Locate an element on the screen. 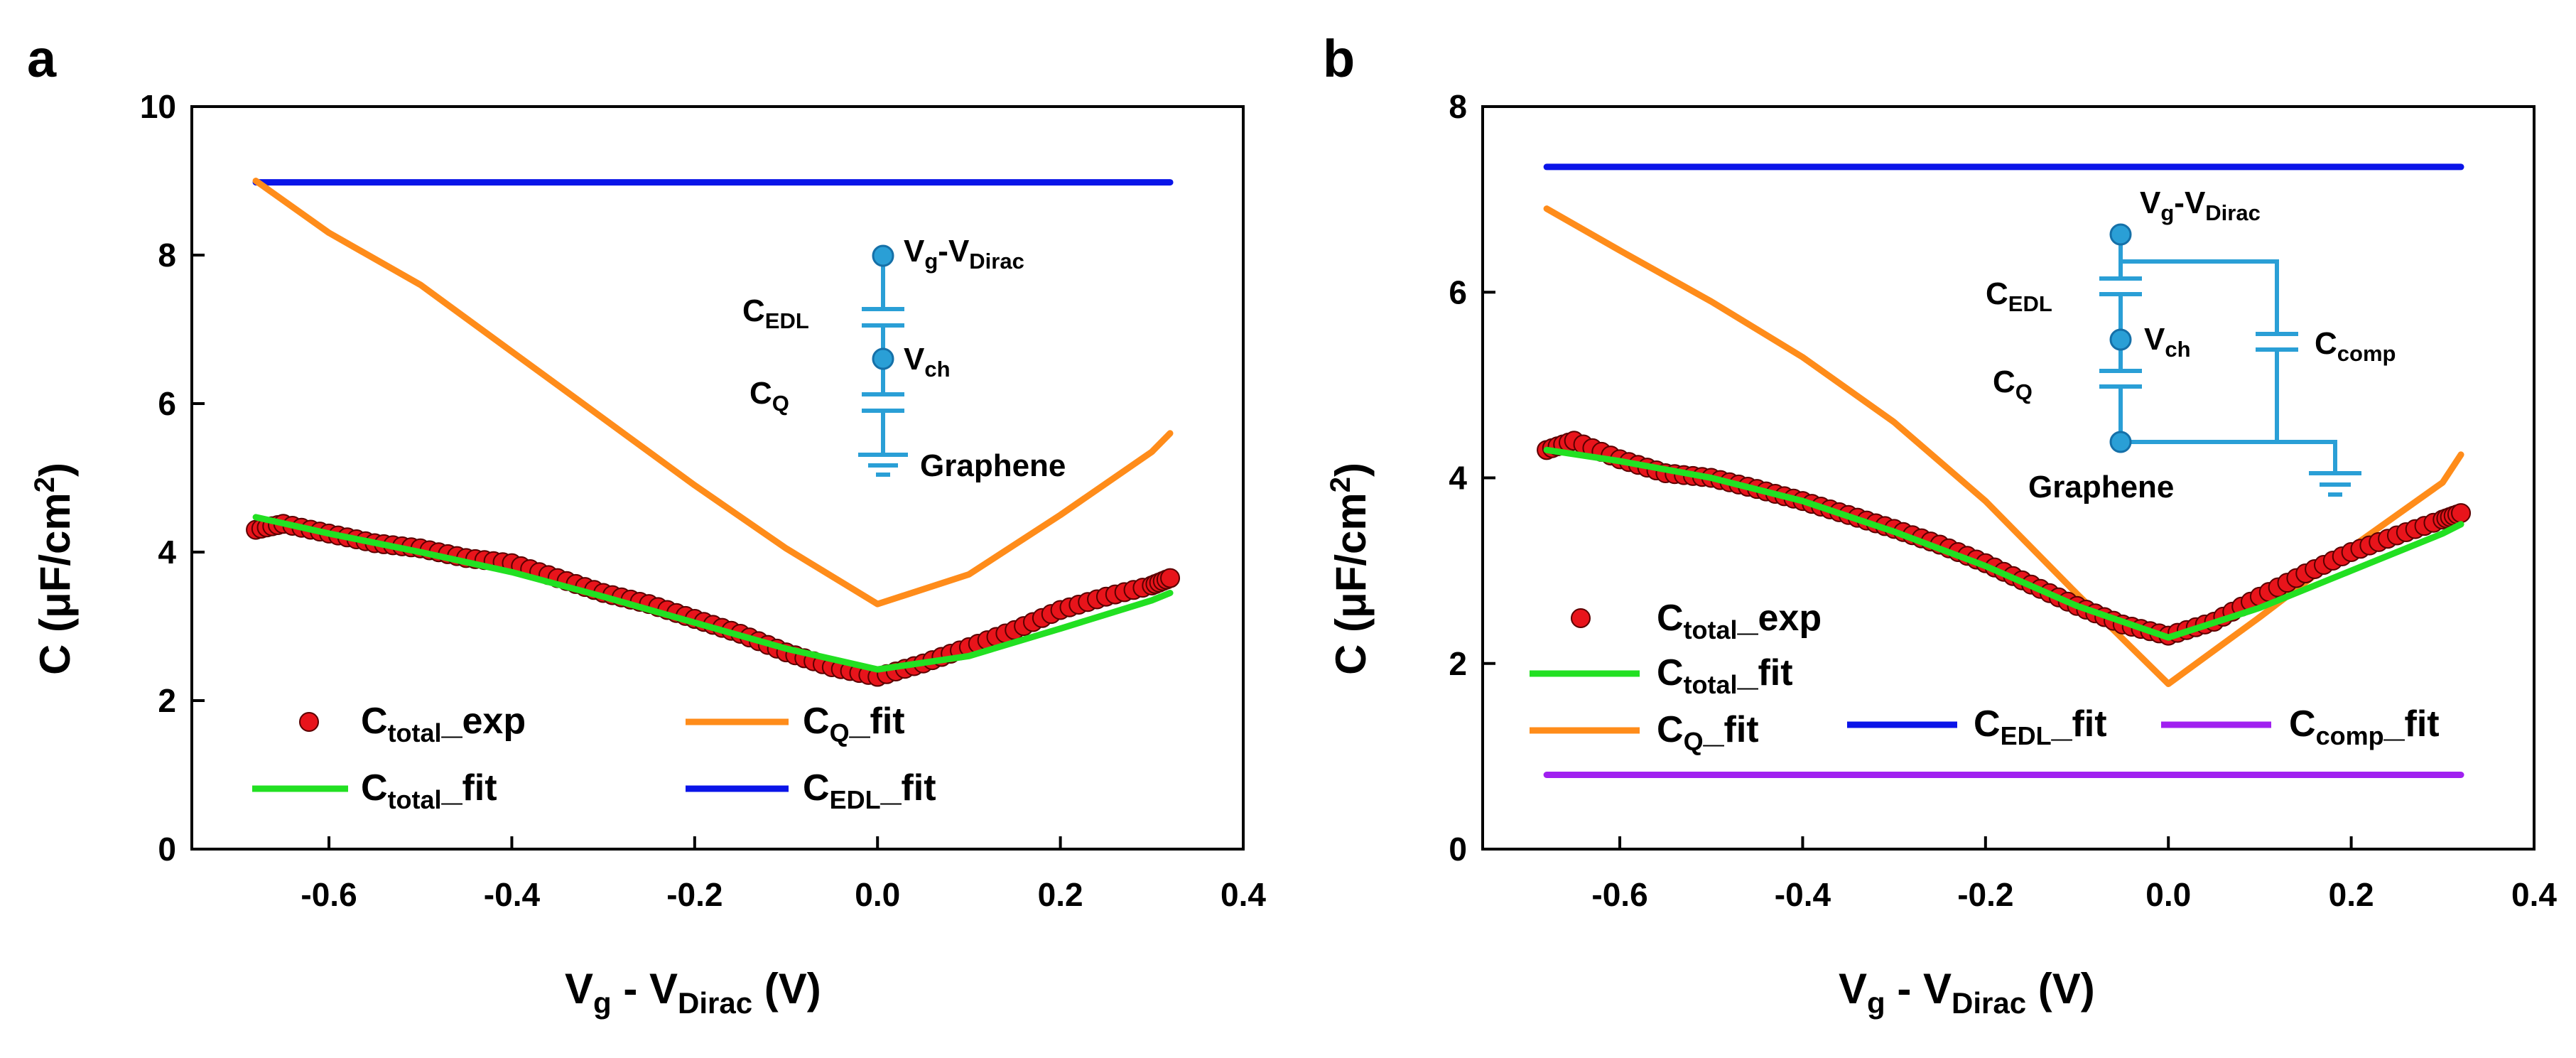 This screenshot has width=2576, height=1058. panel-b-legend-total-fit-label: Ctotal_fit is located at coordinates (1725, 675).